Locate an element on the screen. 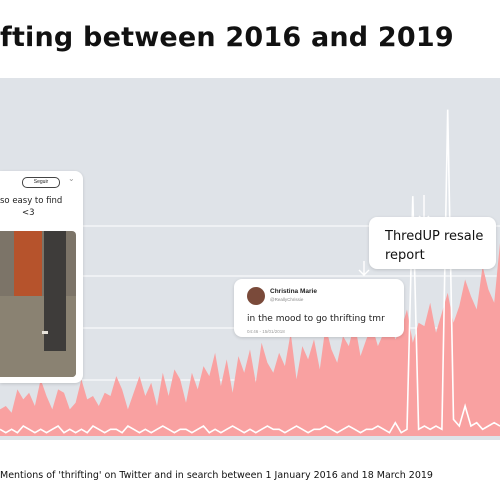 This screenshot has height=500, width=500. thredup-annotation: ThredUP resale report is located at coordinates (432, 243).